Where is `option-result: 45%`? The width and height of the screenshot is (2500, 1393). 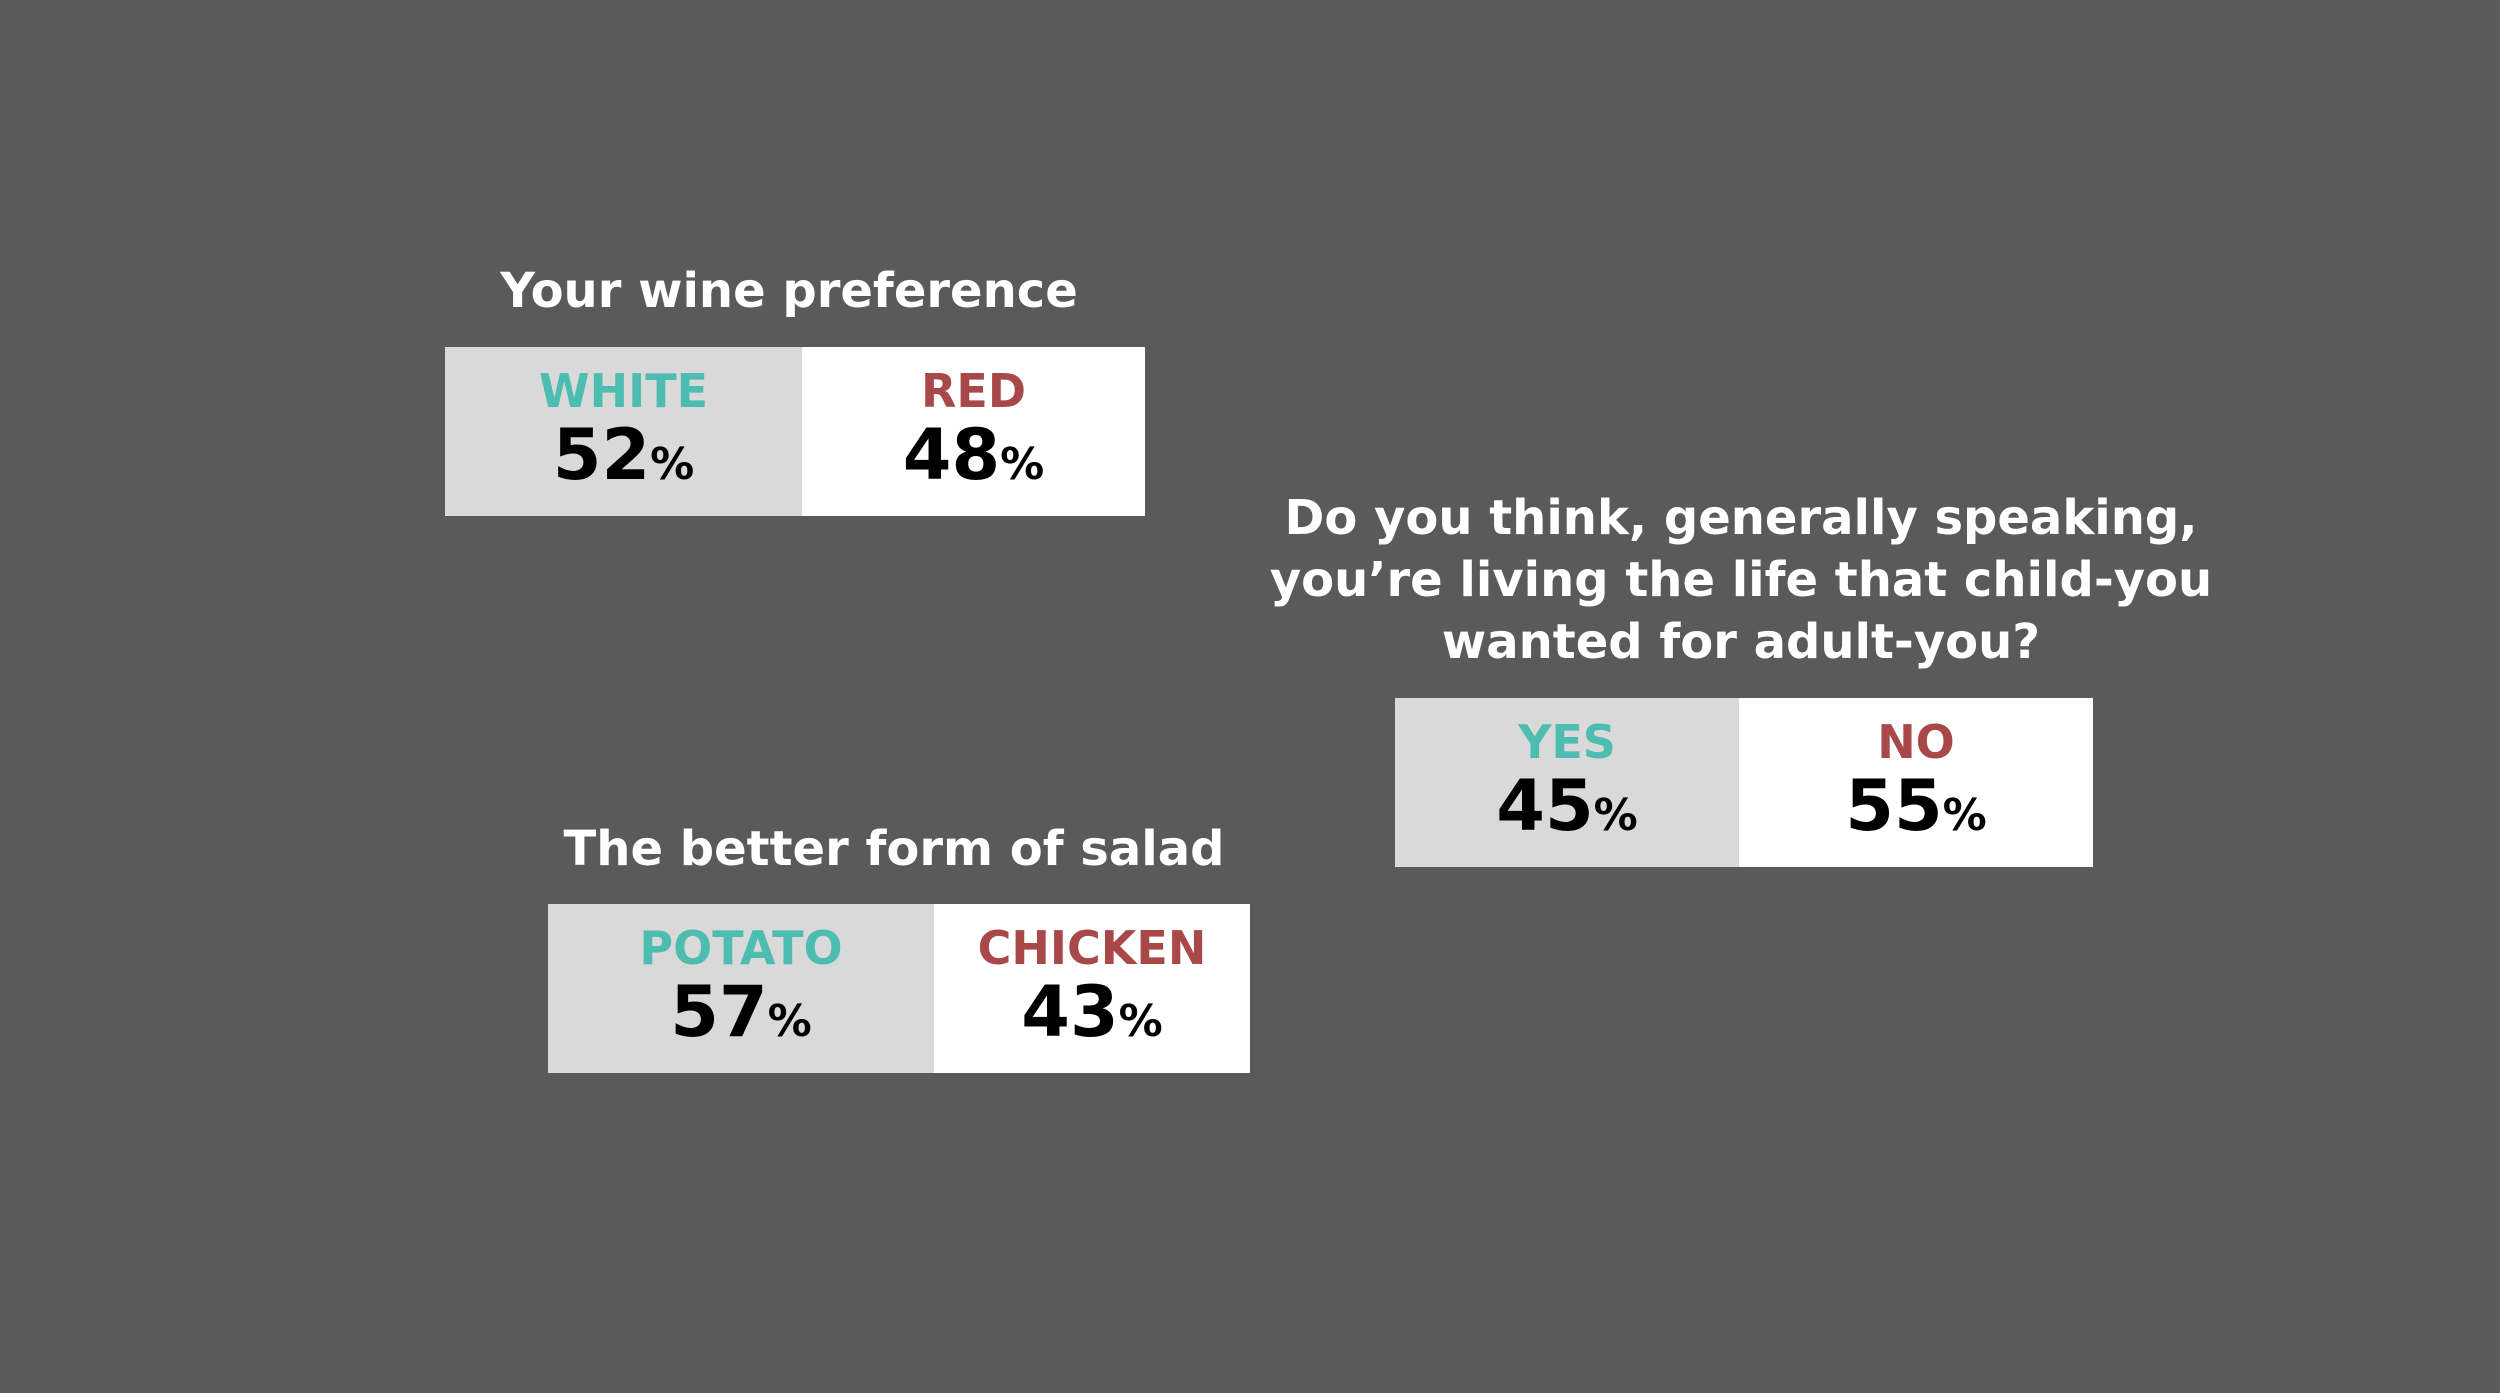 option-result: 45% is located at coordinates (1567, 811).